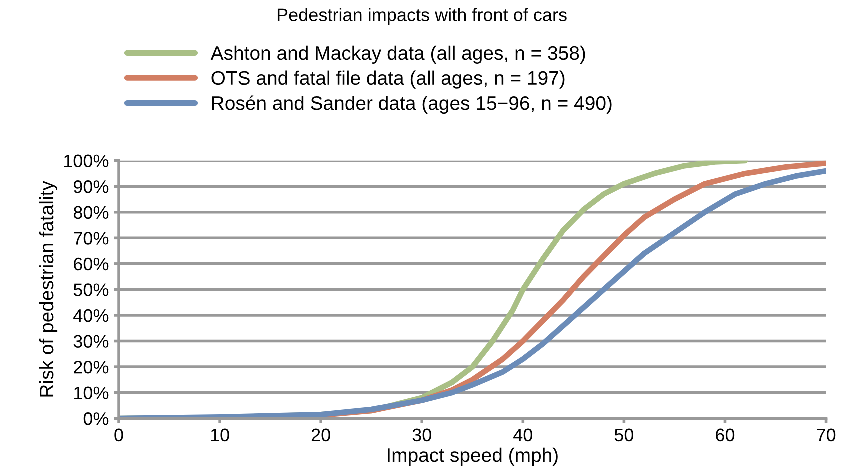 The image size is (844, 473). Describe the element at coordinates (422, 435) in the screenshot. I see `x-tick-label: 30` at that location.